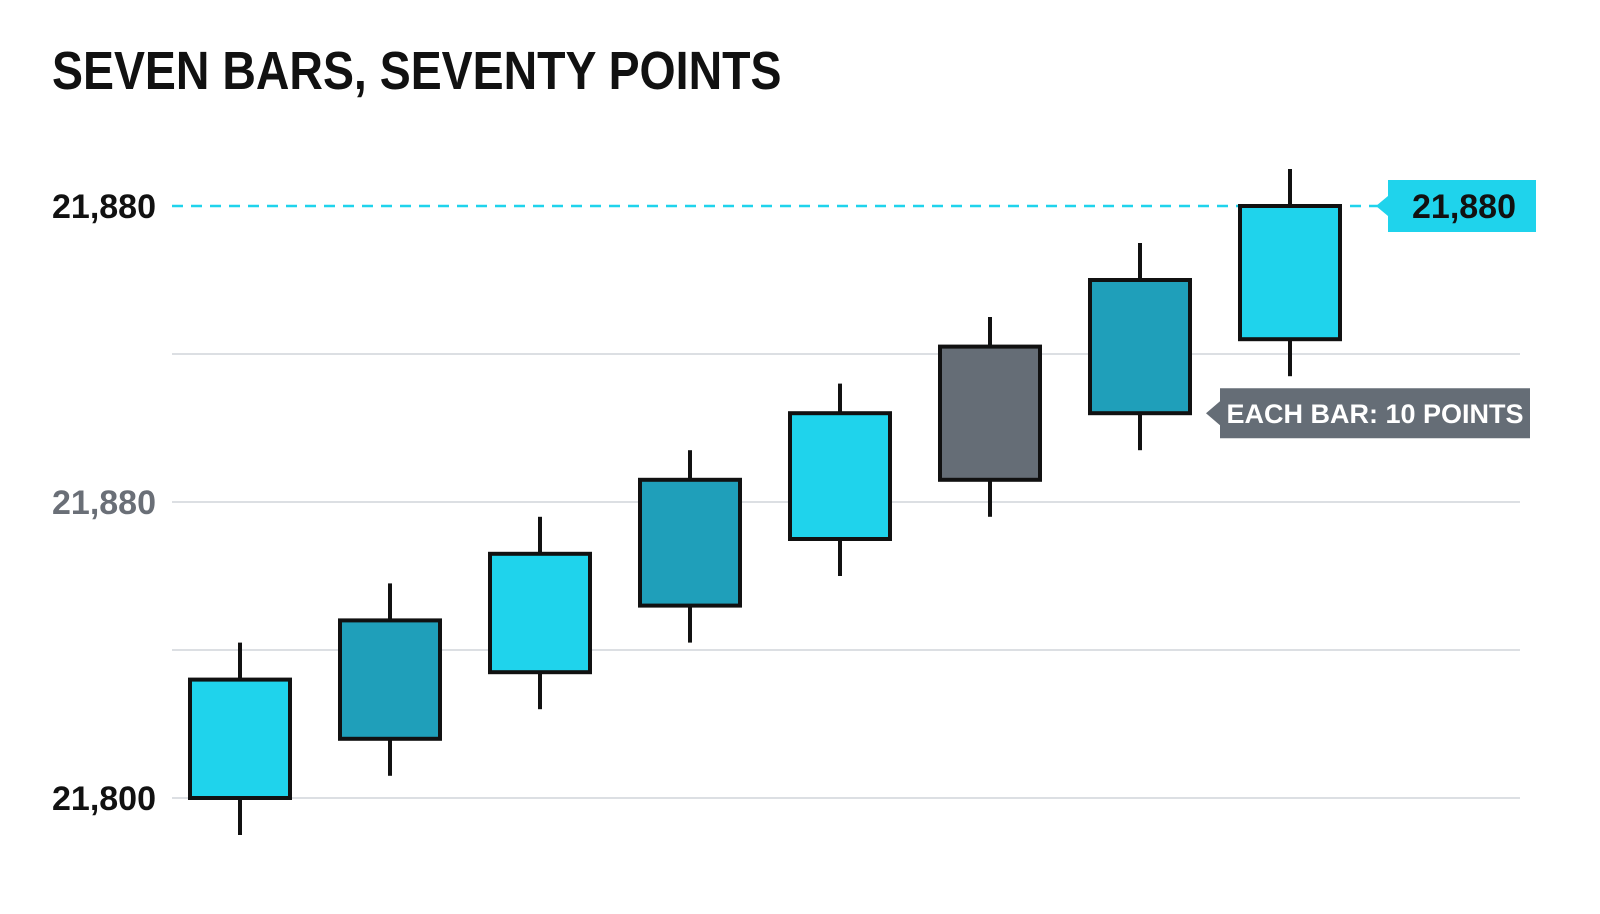 This screenshot has width=1600, height=914. I want to click on price-badge, so click(1456, 206).